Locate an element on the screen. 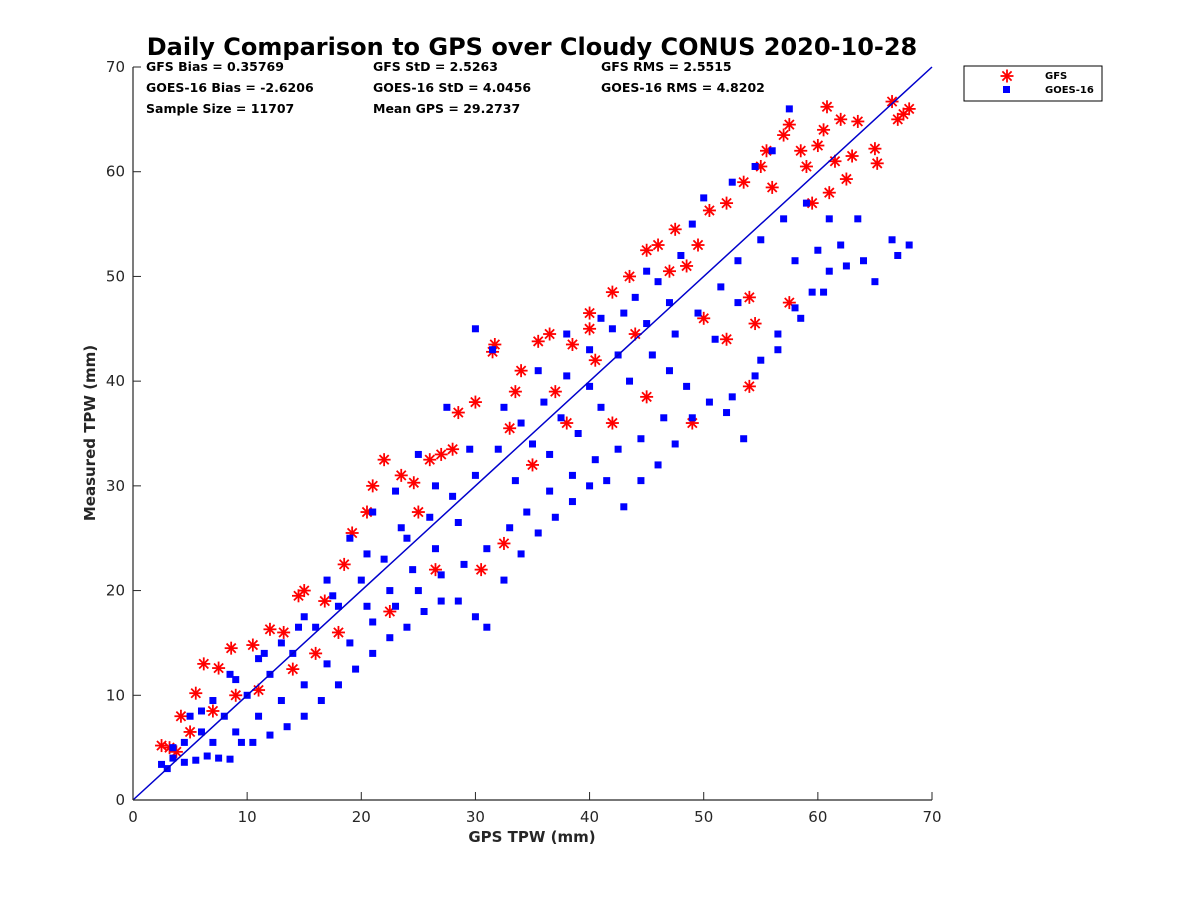 The image size is (1200, 900). stat-gfs-rms: GFS RMS = 2.5515 is located at coordinates (666, 66).